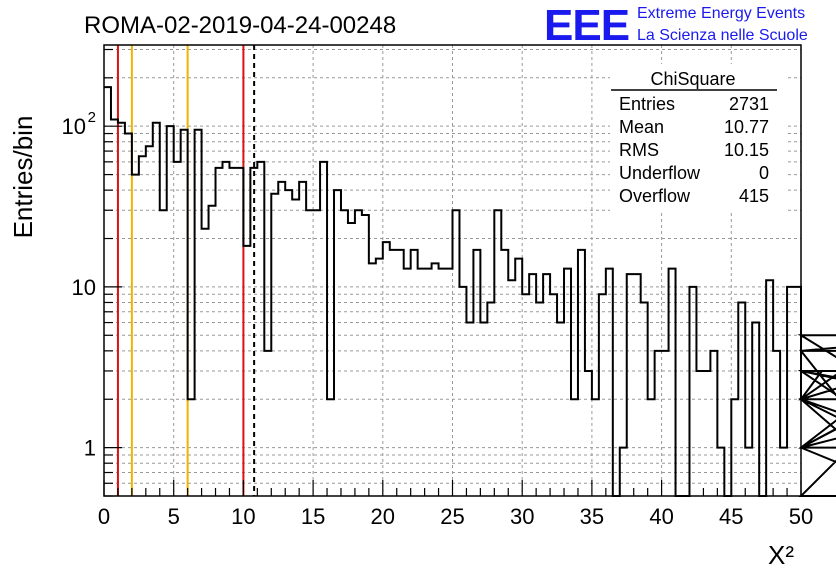 The image size is (836, 572). Describe the element at coordinates (655, 196) in the screenshot. I see `stats-row-label: Overflow` at that location.